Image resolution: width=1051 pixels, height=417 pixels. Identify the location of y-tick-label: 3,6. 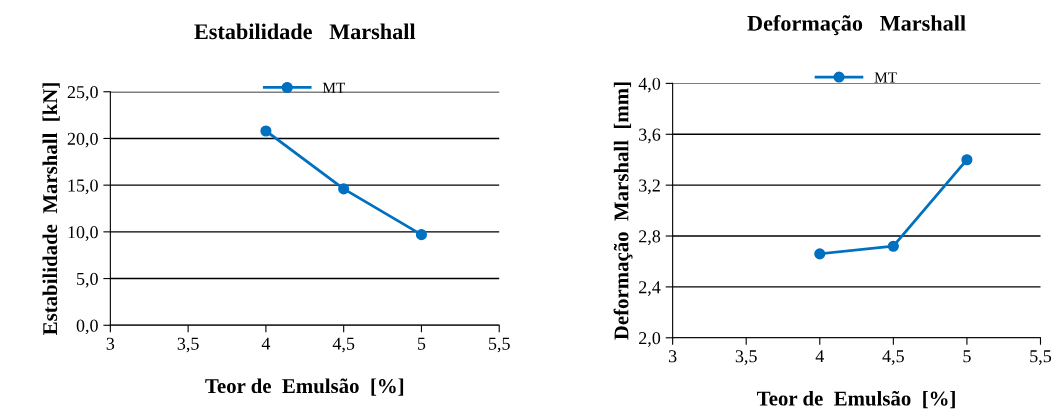
(650, 136).